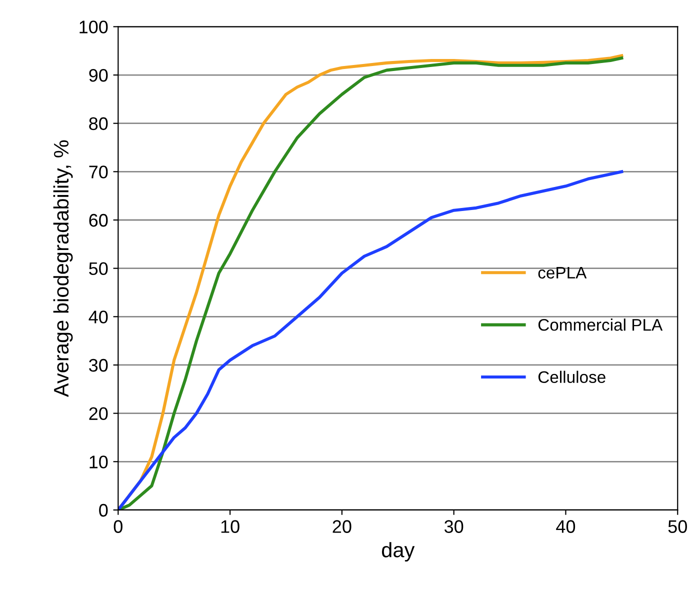 This screenshot has height=593, width=695. What do you see at coordinates (398, 552) in the screenshot?
I see `x-axis-title: day` at bounding box center [398, 552].